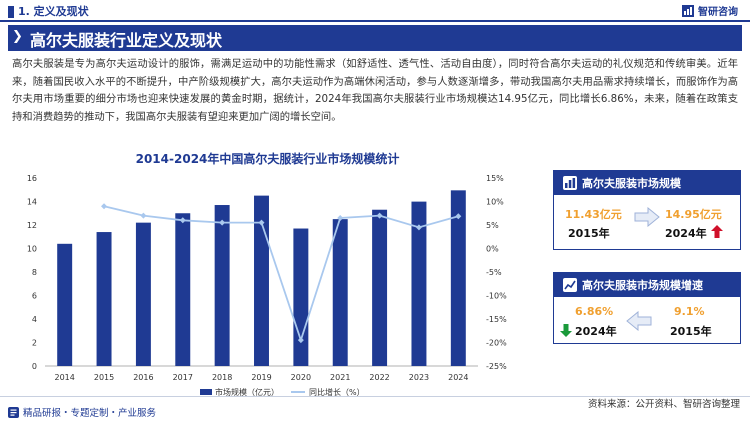  I want to click on x-tick-label: 2021, so click(340, 377).